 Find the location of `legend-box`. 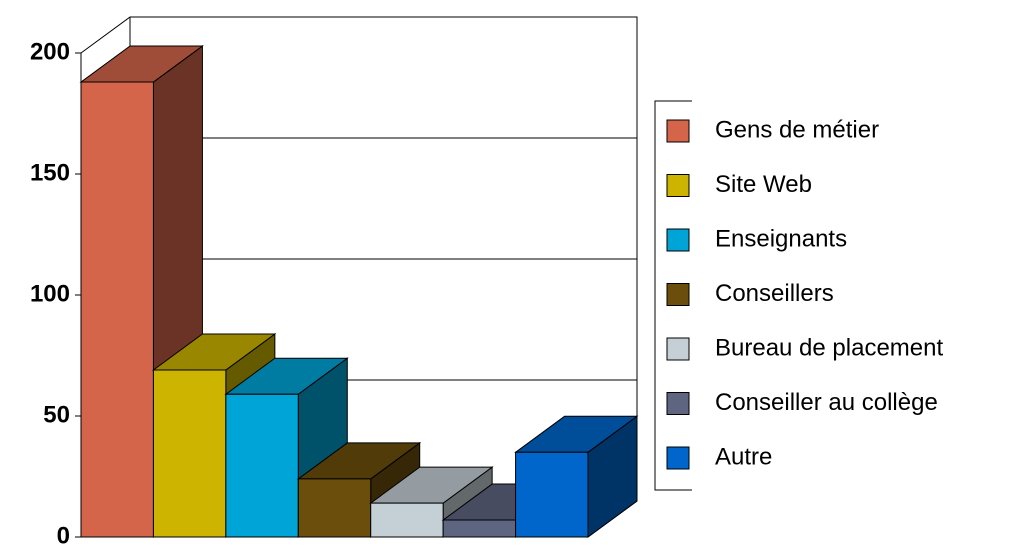

legend-box is located at coordinates (673, 295).